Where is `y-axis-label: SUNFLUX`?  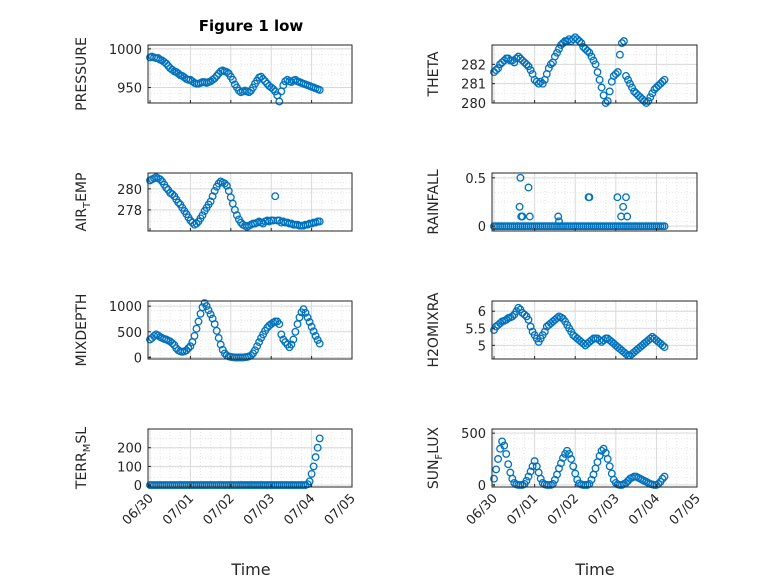
y-axis-label: SUNFLUX is located at coordinates (435, 457).